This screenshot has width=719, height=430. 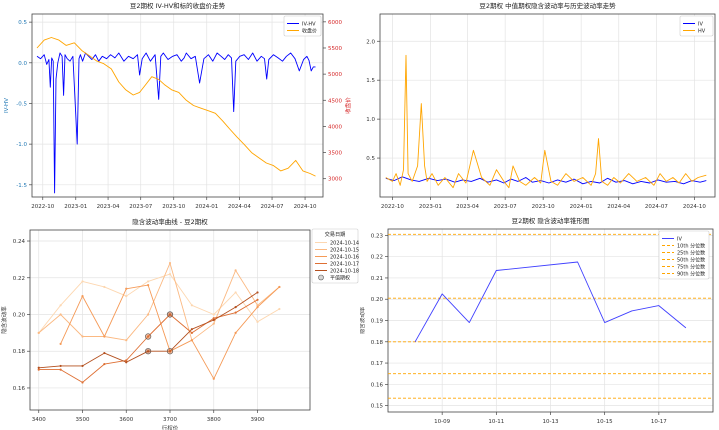 What do you see at coordinates (370, 81) in the screenshot?
I see `y-tick-label: 1.5` at bounding box center [370, 81].